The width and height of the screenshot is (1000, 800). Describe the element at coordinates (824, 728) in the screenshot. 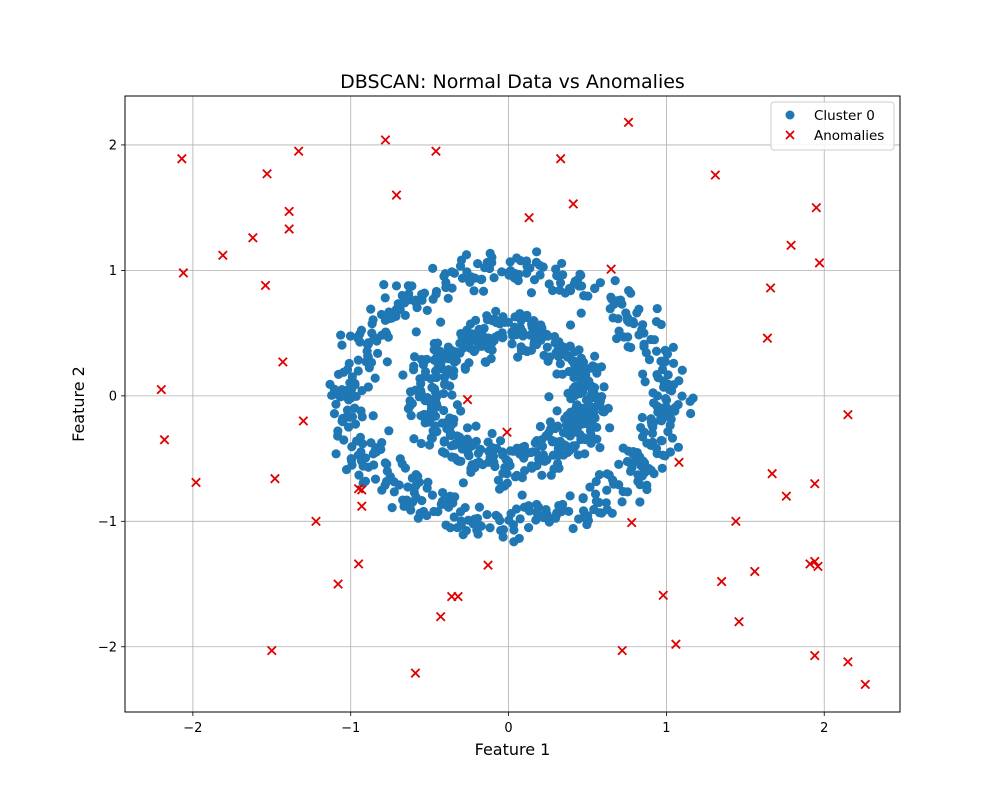

I see `x-tick-label: 2` at that location.